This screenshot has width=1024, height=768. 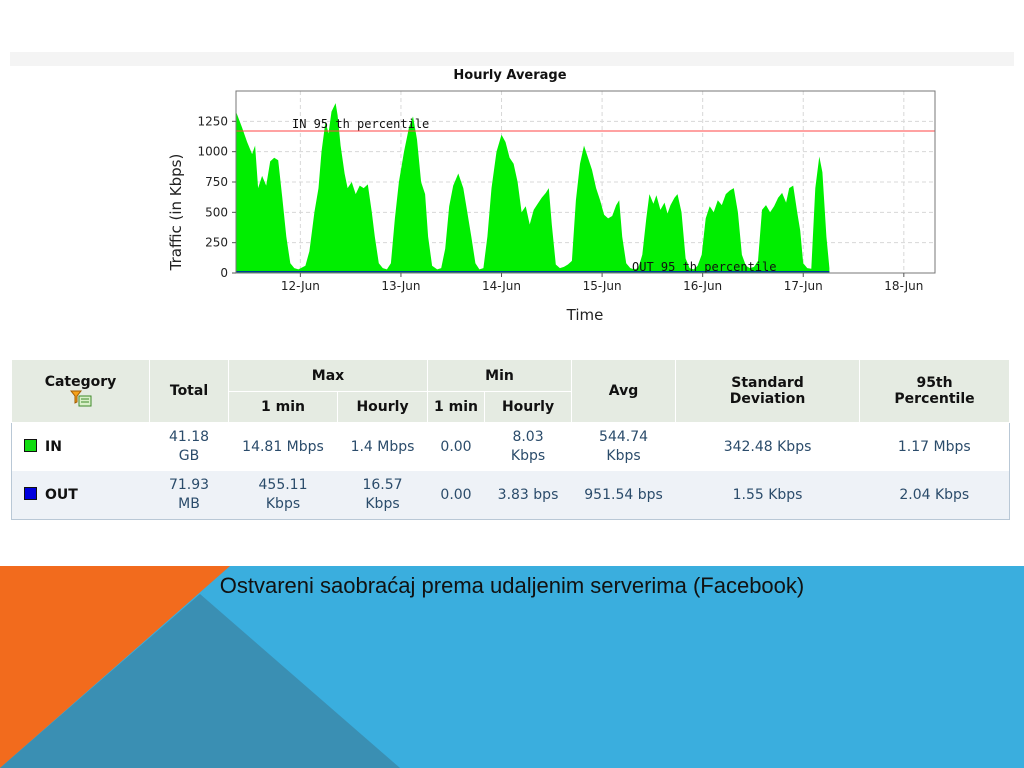 What do you see at coordinates (382, 446) in the screenshot?
I see `max-hourly-cell: 1.4 Mbps` at bounding box center [382, 446].